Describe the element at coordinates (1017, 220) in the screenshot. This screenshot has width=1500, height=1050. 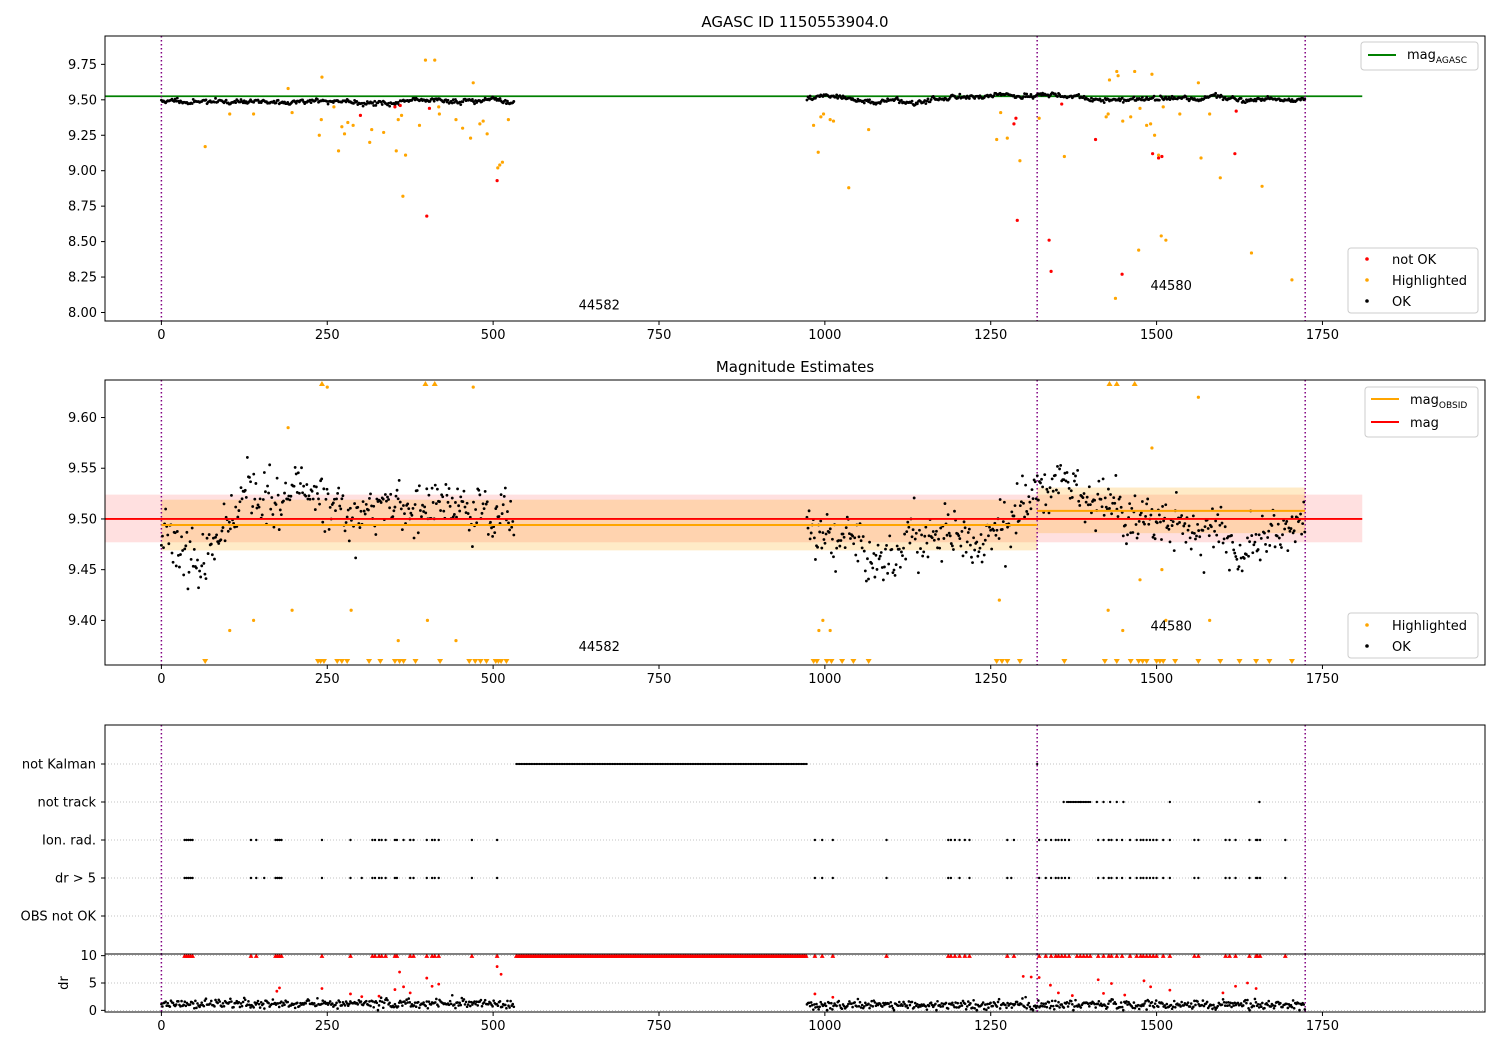
I see `not-ok-point` at that location.